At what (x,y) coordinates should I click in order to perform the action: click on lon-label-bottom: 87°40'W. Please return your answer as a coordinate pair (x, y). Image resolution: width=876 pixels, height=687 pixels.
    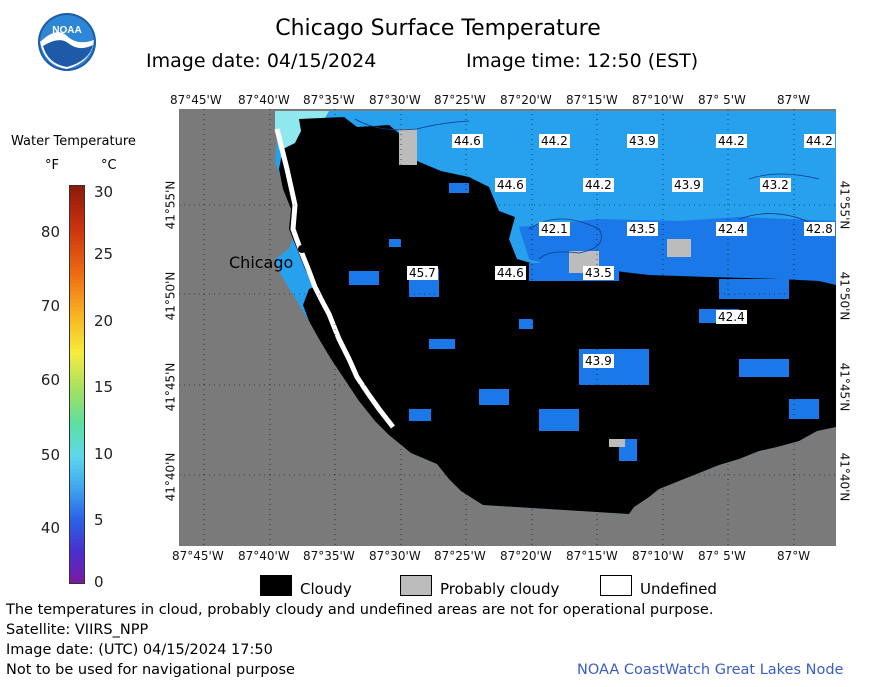
    Looking at the image, I should click on (264, 556).